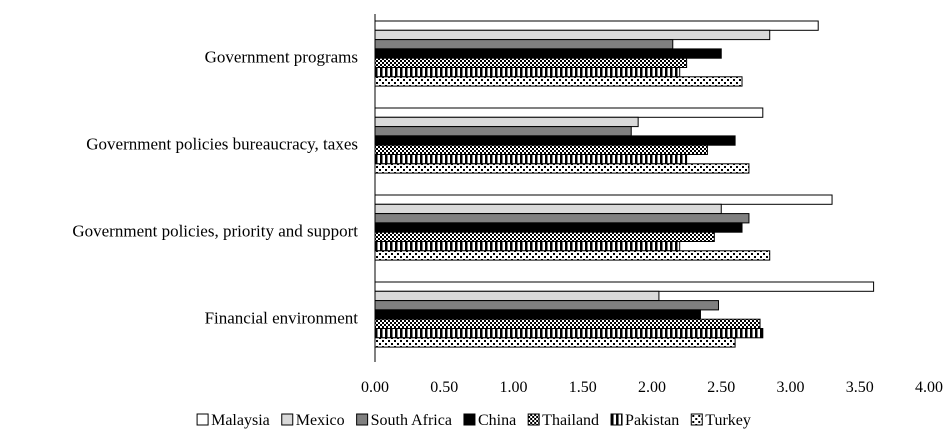 The width and height of the screenshot is (948, 435). Describe the element at coordinates (506, 122) in the screenshot. I see `bar-mexico-government-policies-bureaucracy-taxes` at that location.